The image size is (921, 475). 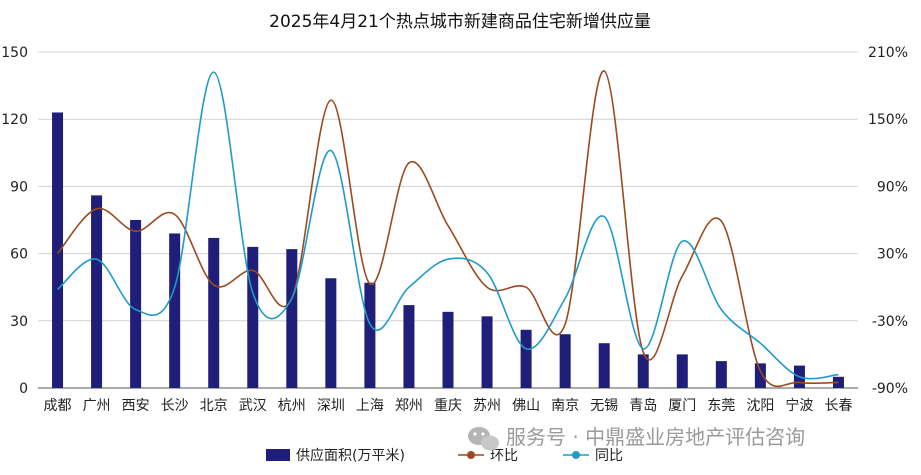 What do you see at coordinates (504, 456) in the screenshot?
I see `legend-label: 环比` at bounding box center [504, 456].